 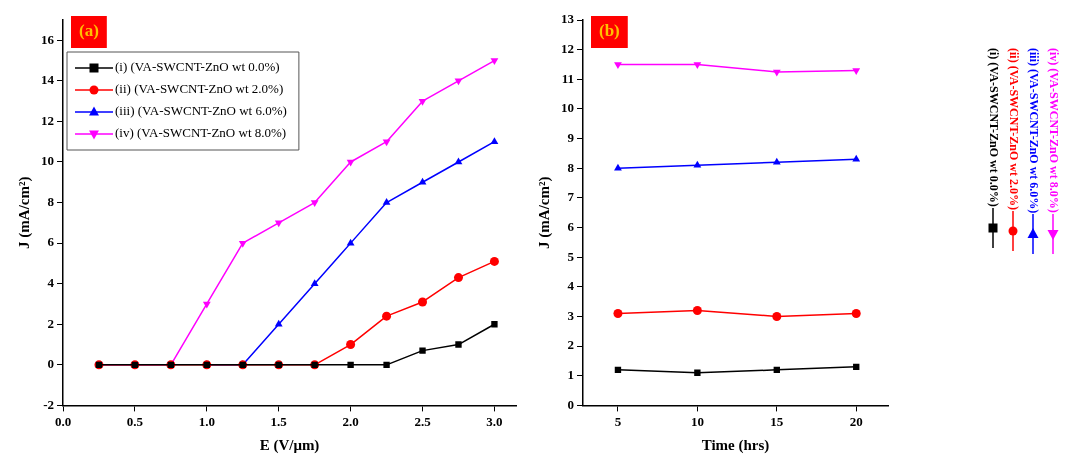 What do you see at coordinates (609, 31) in the screenshot?
I see `chart-title: (b)` at bounding box center [609, 31].